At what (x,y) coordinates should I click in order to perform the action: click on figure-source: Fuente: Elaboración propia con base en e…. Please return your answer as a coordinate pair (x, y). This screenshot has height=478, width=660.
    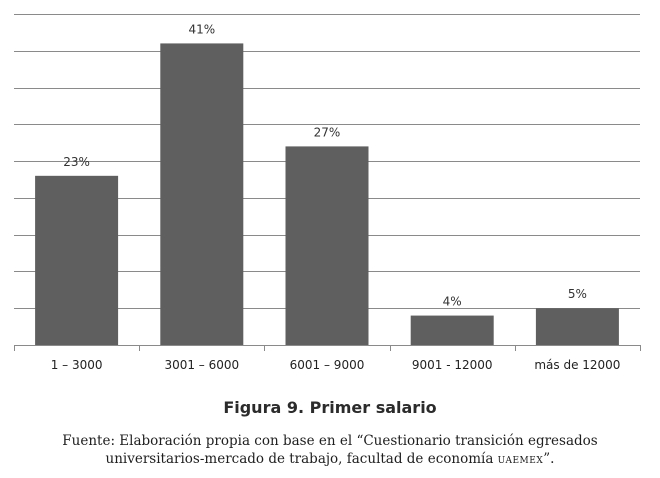
    Looking at the image, I should click on (330, 450).